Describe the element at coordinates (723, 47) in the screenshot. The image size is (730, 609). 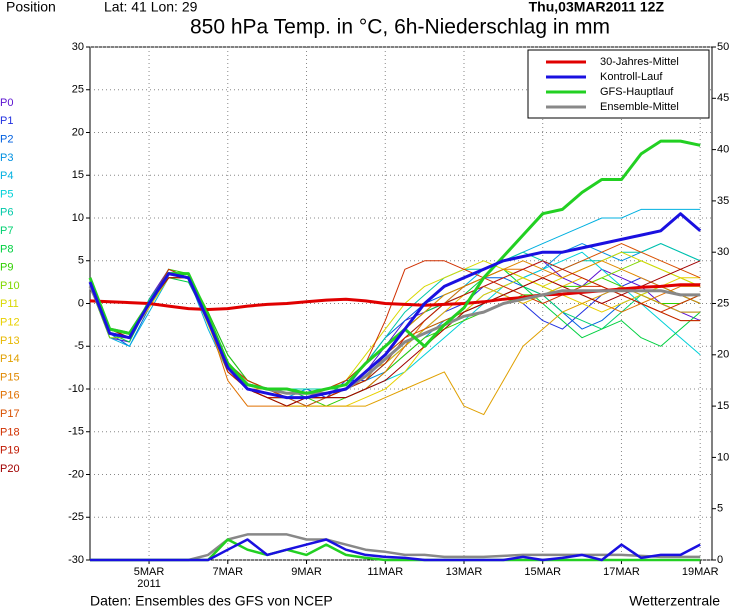
I see `y2-tick-label: 50` at that location.